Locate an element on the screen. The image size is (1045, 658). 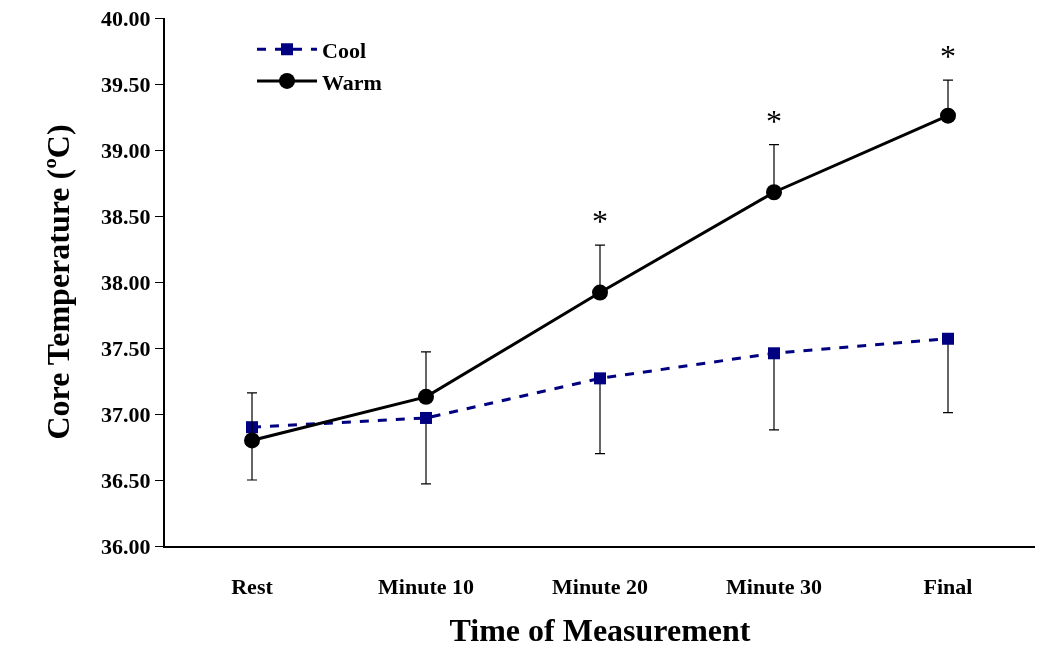
y-tick-label: 36.00 is located at coordinates (126, 546).